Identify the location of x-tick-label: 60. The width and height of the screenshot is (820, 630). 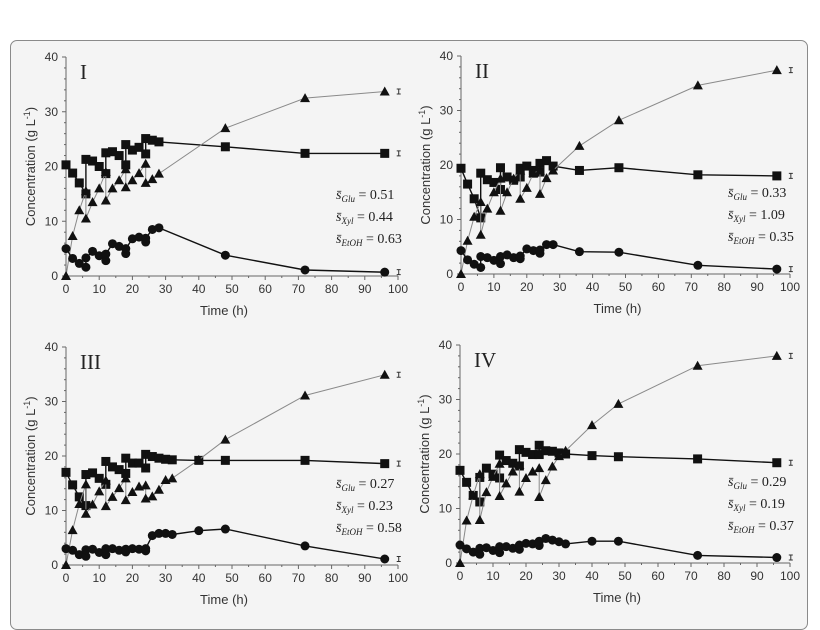
(266, 289).